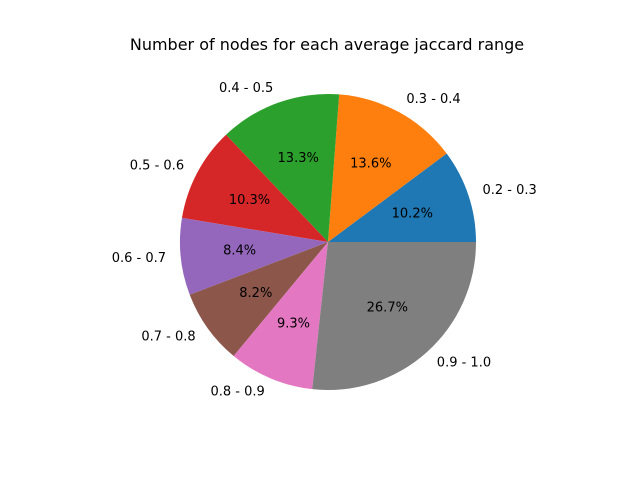 This screenshot has width=640, height=480. Describe the element at coordinates (298, 158) in the screenshot. I see `pie-percent-label-2: 13.3%` at that location.